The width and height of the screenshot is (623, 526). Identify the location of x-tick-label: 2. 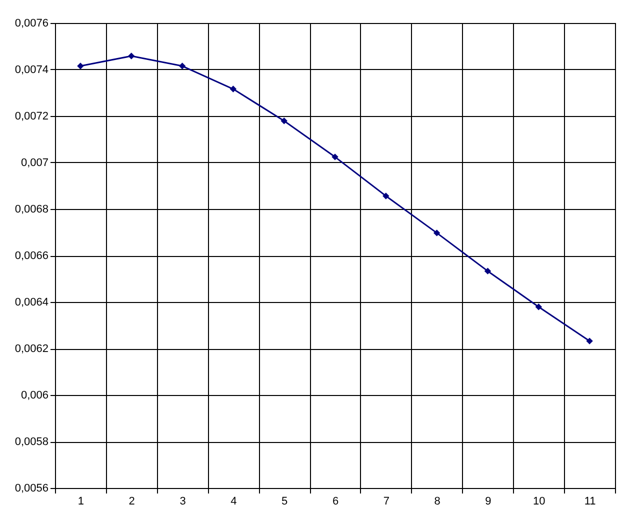
(131, 502).